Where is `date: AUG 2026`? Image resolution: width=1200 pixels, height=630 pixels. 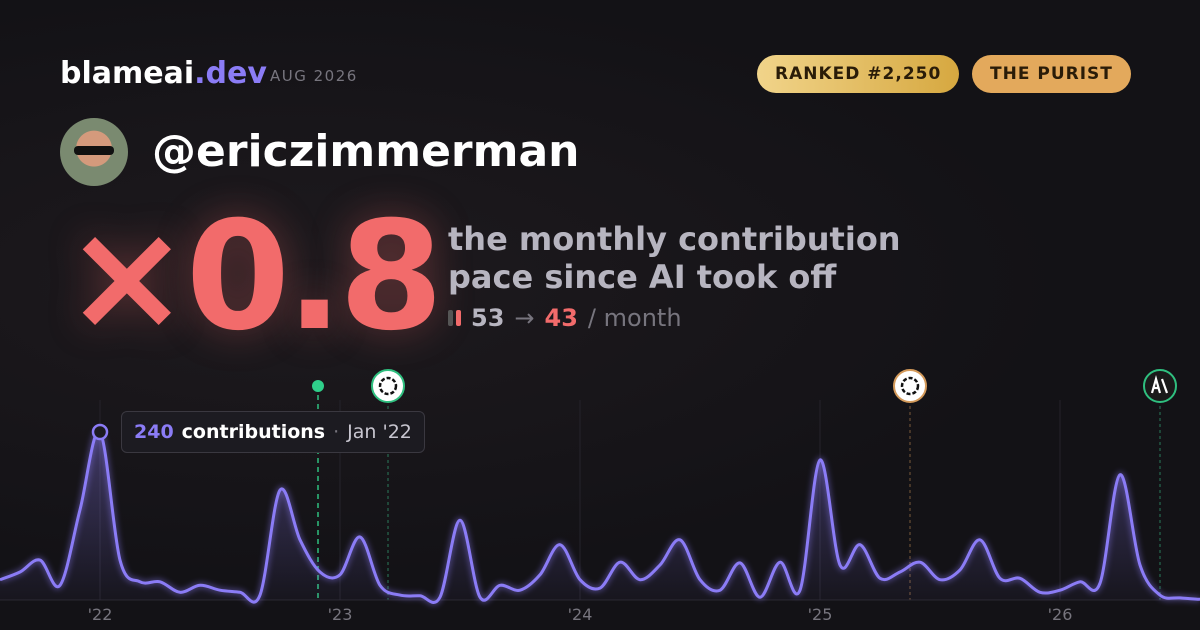 date: AUG 2026 is located at coordinates (314, 76).